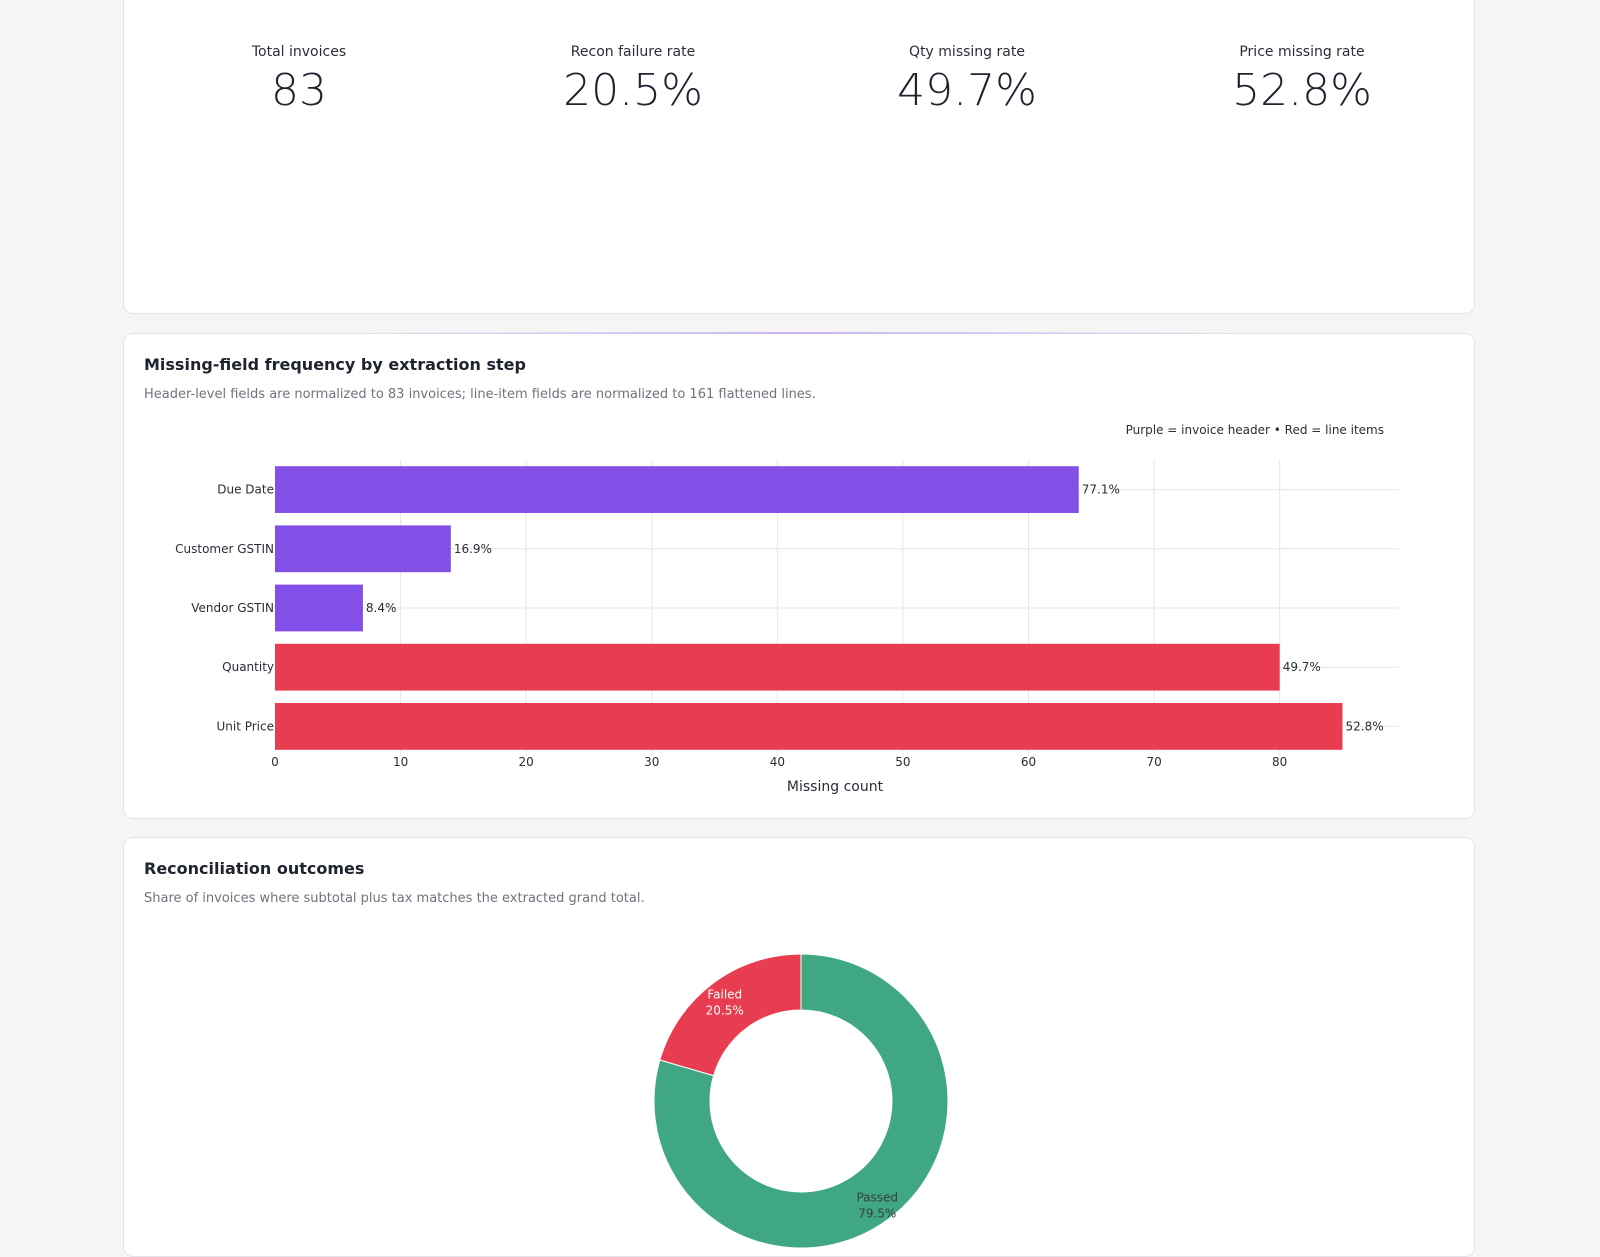 Image resolution: width=1600 pixels, height=1257 pixels. Describe the element at coordinates (967, 90) in the screenshot. I see `kpi-value: 49.7%` at that location.